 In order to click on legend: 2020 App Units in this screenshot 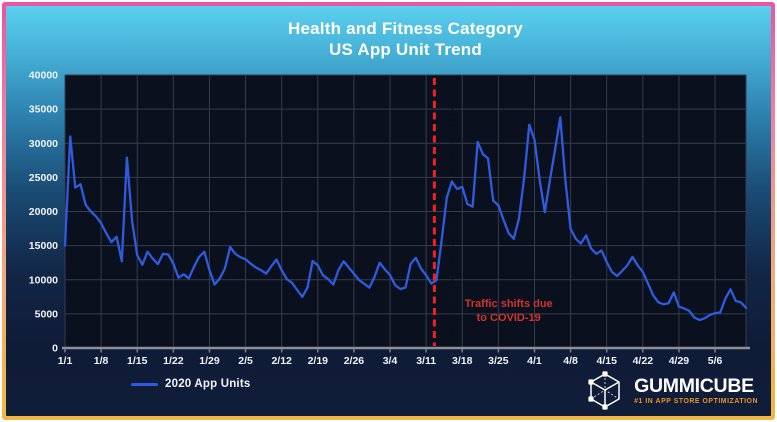, I will do `click(190, 384)`.